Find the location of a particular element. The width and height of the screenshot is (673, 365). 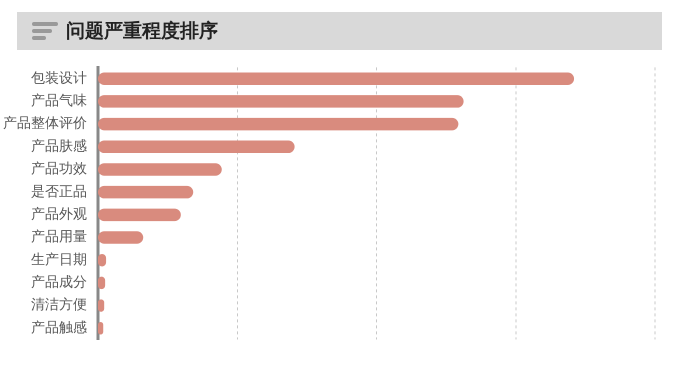

chart-title: 问题严重程度排序 is located at coordinates (142, 31).